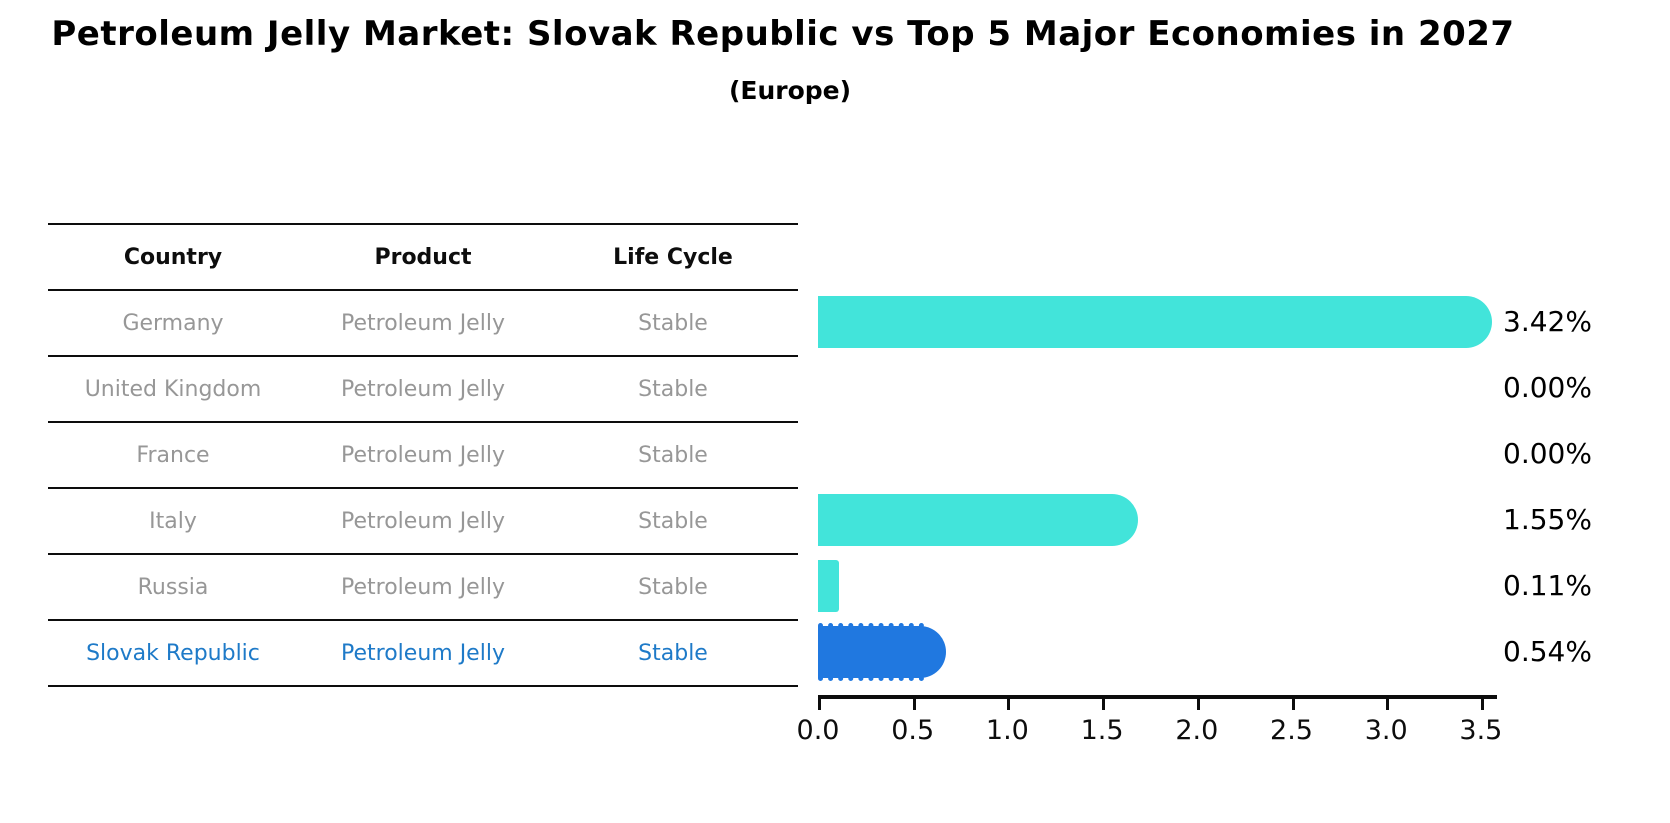  Describe the element at coordinates (1291, 730) in the screenshot. I see `x-tick-label: 2.5` at that location.